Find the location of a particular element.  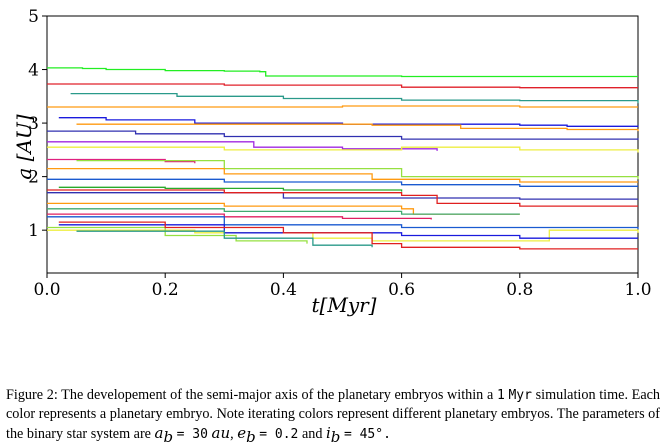

x-axis-label: t[Myr] is located at coordinates (344, 305).